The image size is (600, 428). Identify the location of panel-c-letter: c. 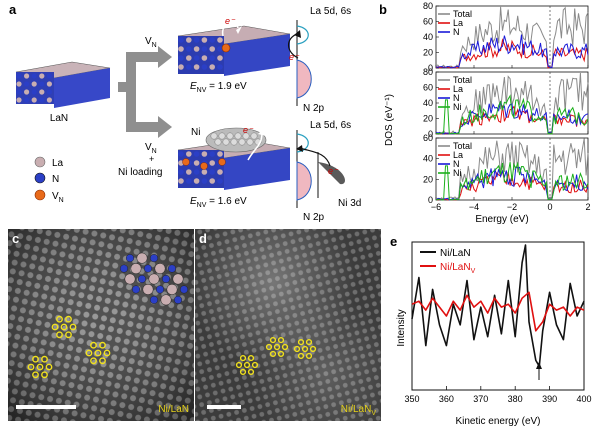
(16, 238).